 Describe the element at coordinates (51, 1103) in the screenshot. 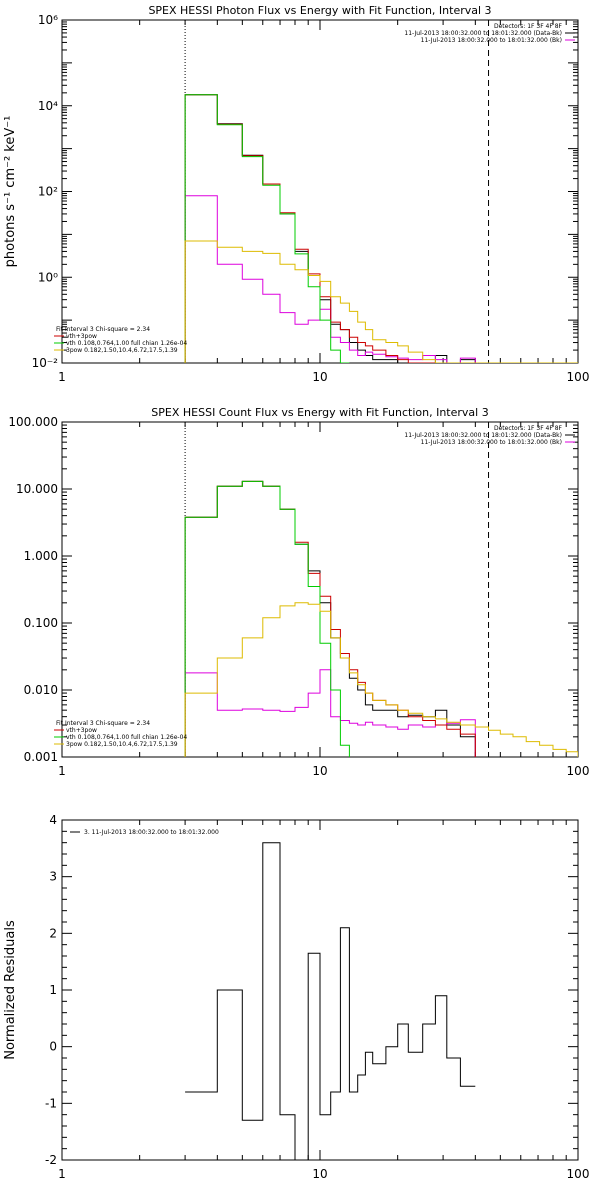

I see `y-tick-label: -1` at that location.